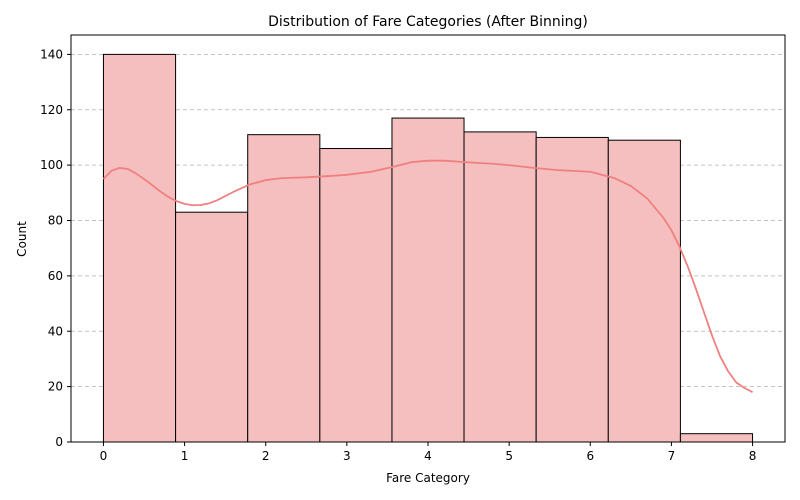 Image resolution: width=800 pixels, height=500 pixels. I want to click on y-tick-label: 60, so click(55, 276).